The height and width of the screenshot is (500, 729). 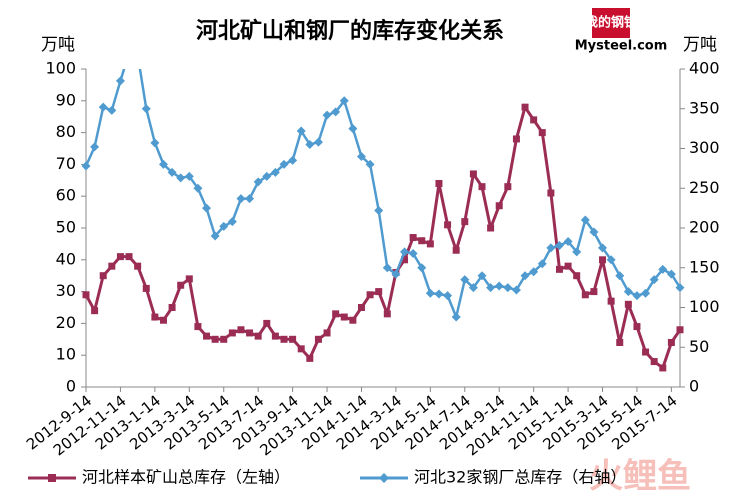 What do you see at coordinates (704, 227) in the screenshot?
I see `y2-tick-label: 200` at bounding box center [704, 227].